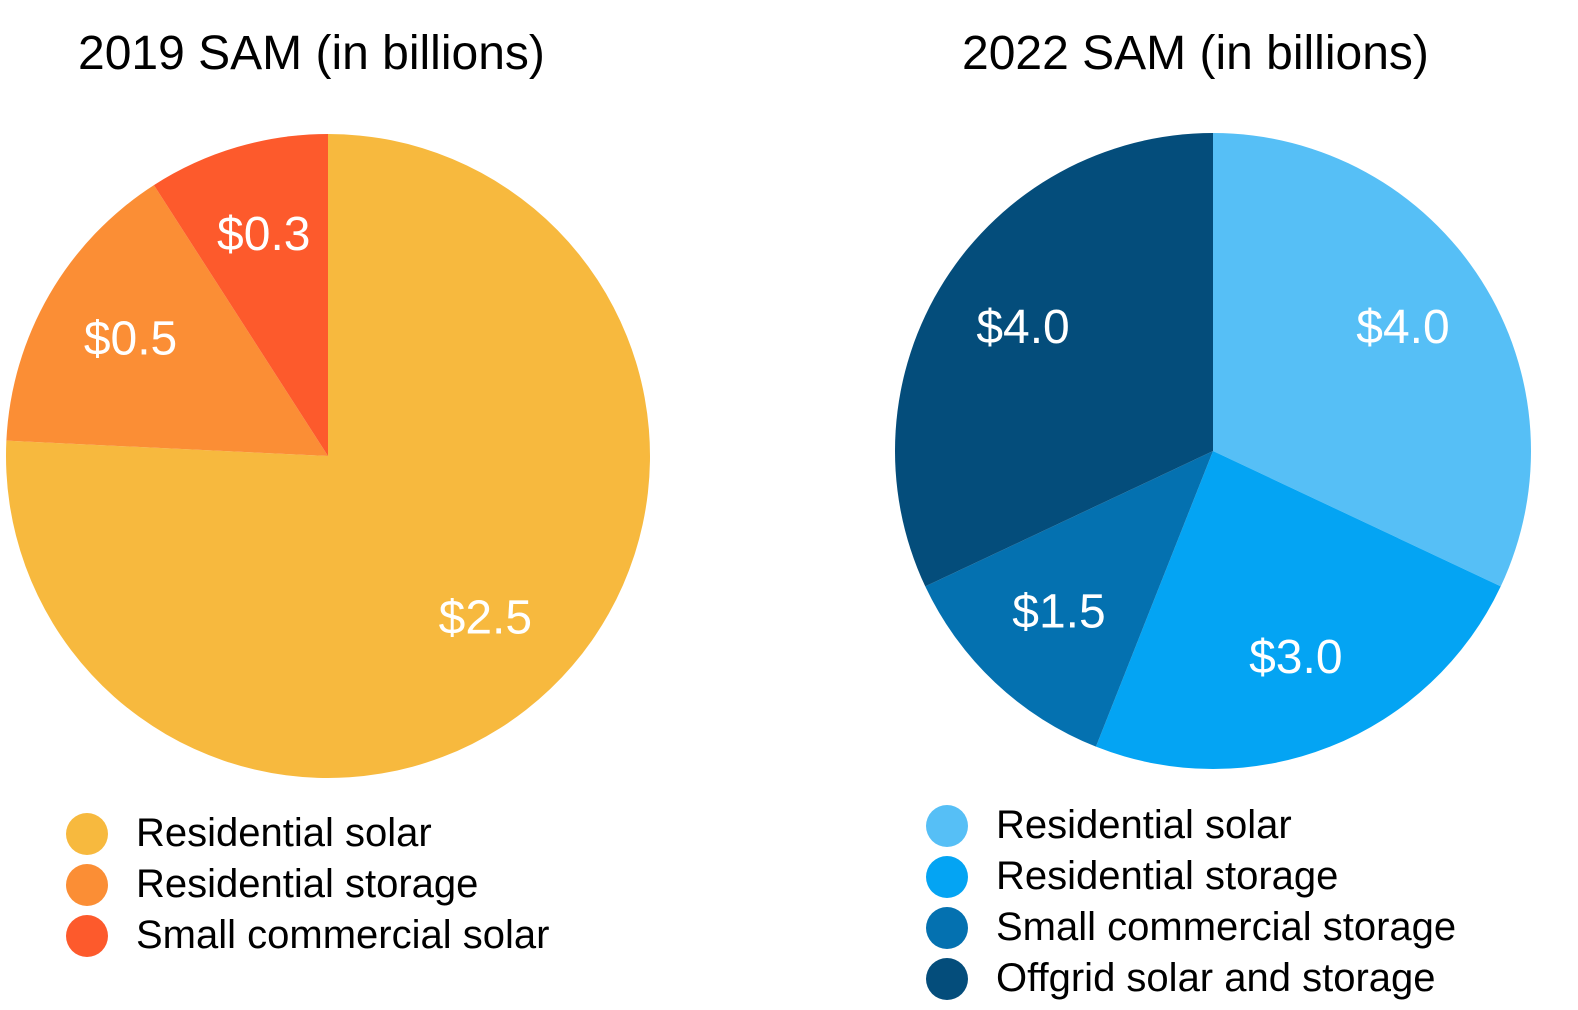 The image size is (1578, 1010). I want to click on legend-item: Small commercial solar, so click(307, 935).